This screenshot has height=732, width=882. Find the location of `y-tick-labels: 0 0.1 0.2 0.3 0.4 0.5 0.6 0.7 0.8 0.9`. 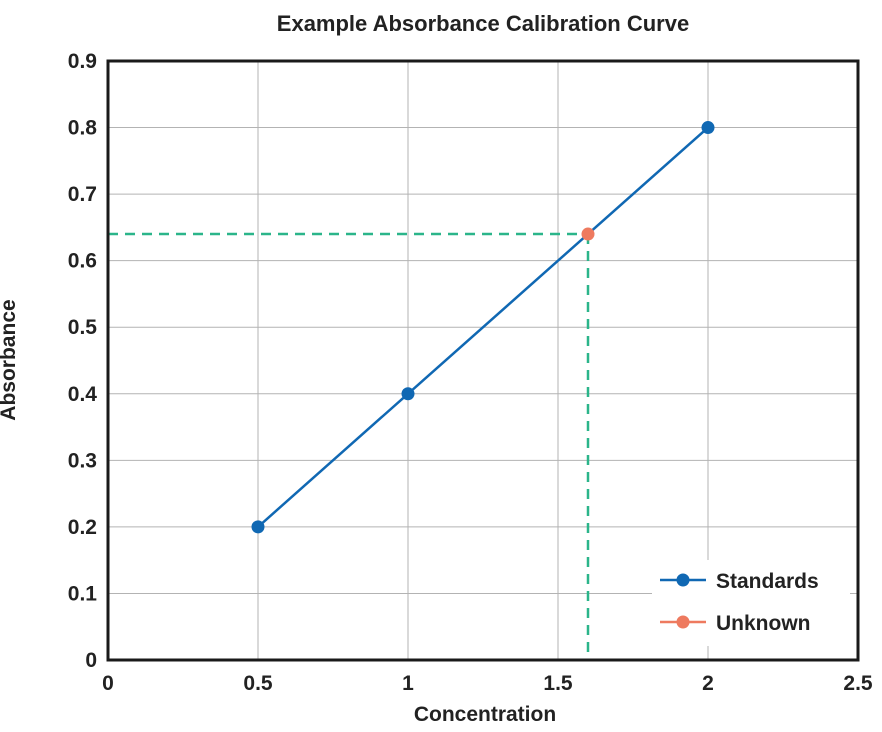

y-tick-labels: 0 0.1 0.2 0.3 0.4 0.5 0.6 0.7 0.8 0.9 is located at coordinates (83, 361).